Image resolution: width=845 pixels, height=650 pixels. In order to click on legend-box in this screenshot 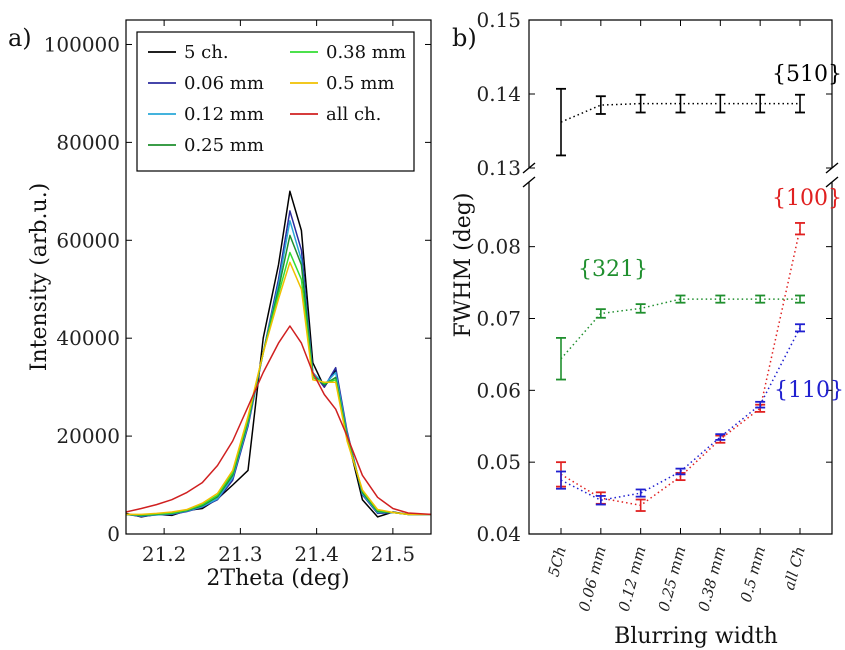, I will do `click(275, 101)`.